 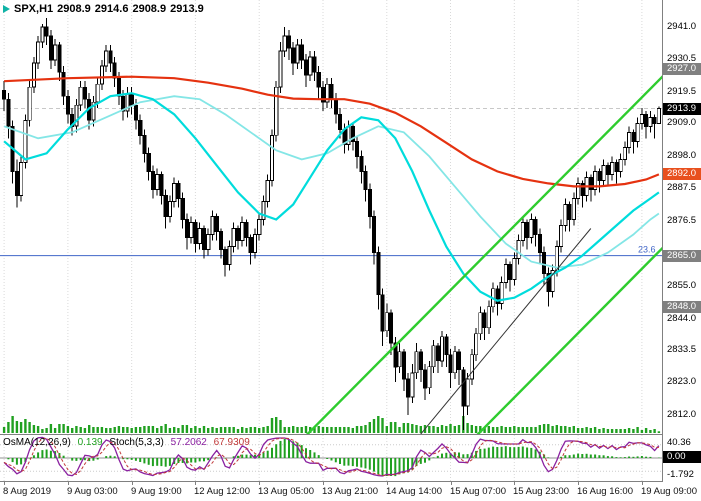 I want to click on stoch-name-label: Stoch(5,3,3), so click(x=136, y=442).